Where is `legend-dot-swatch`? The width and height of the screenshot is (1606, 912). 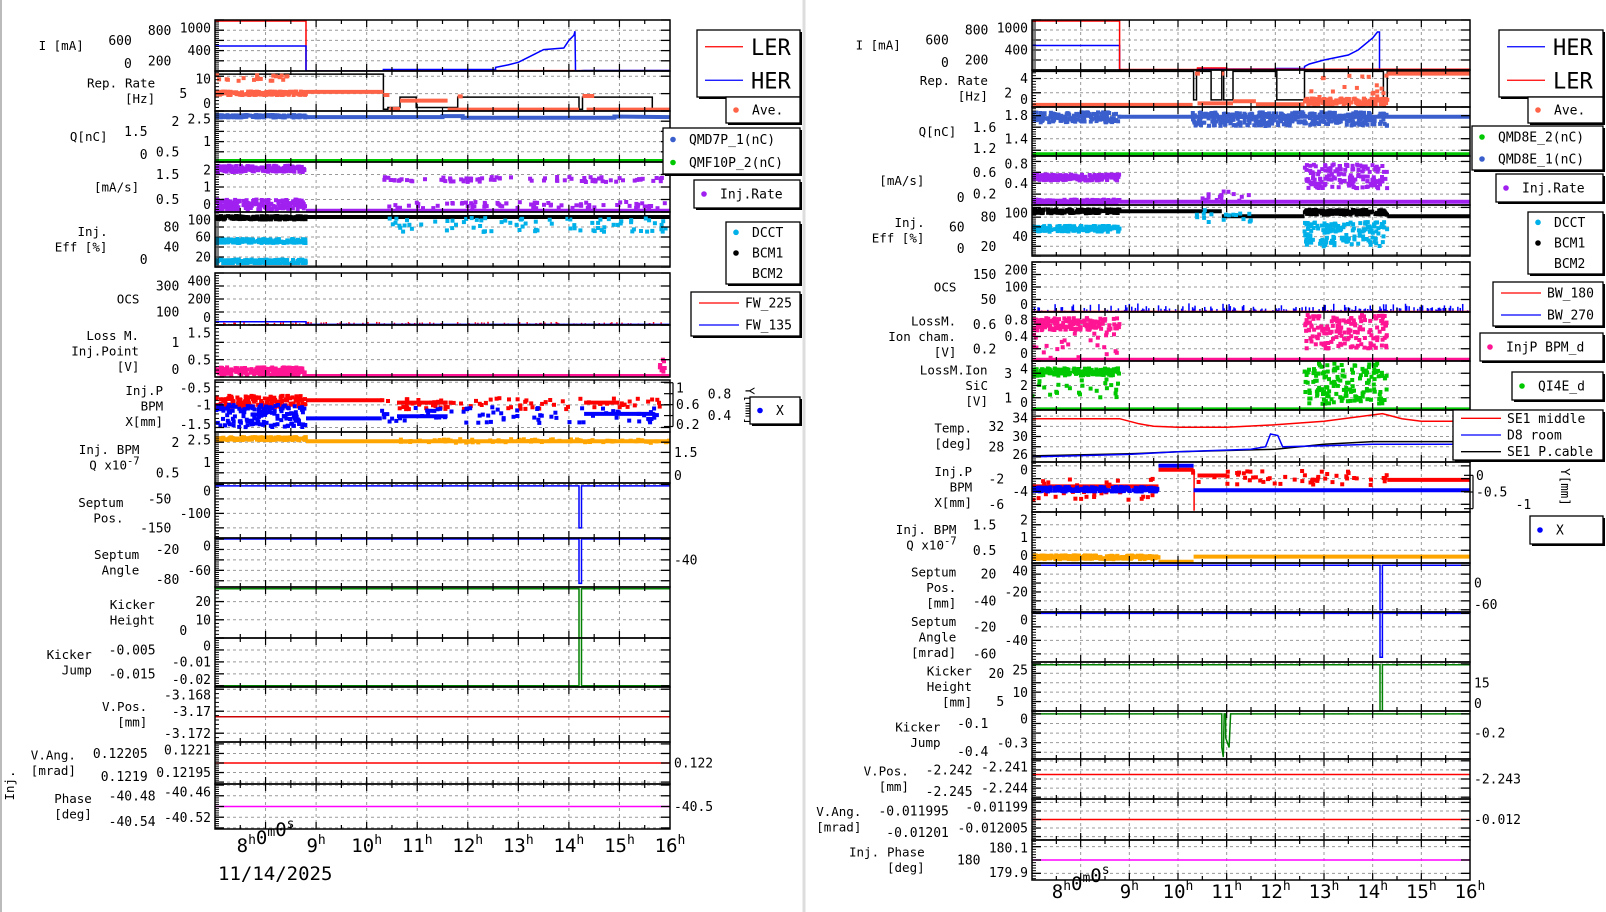
legend-dot-swatch is located at coordinates (736, 232).